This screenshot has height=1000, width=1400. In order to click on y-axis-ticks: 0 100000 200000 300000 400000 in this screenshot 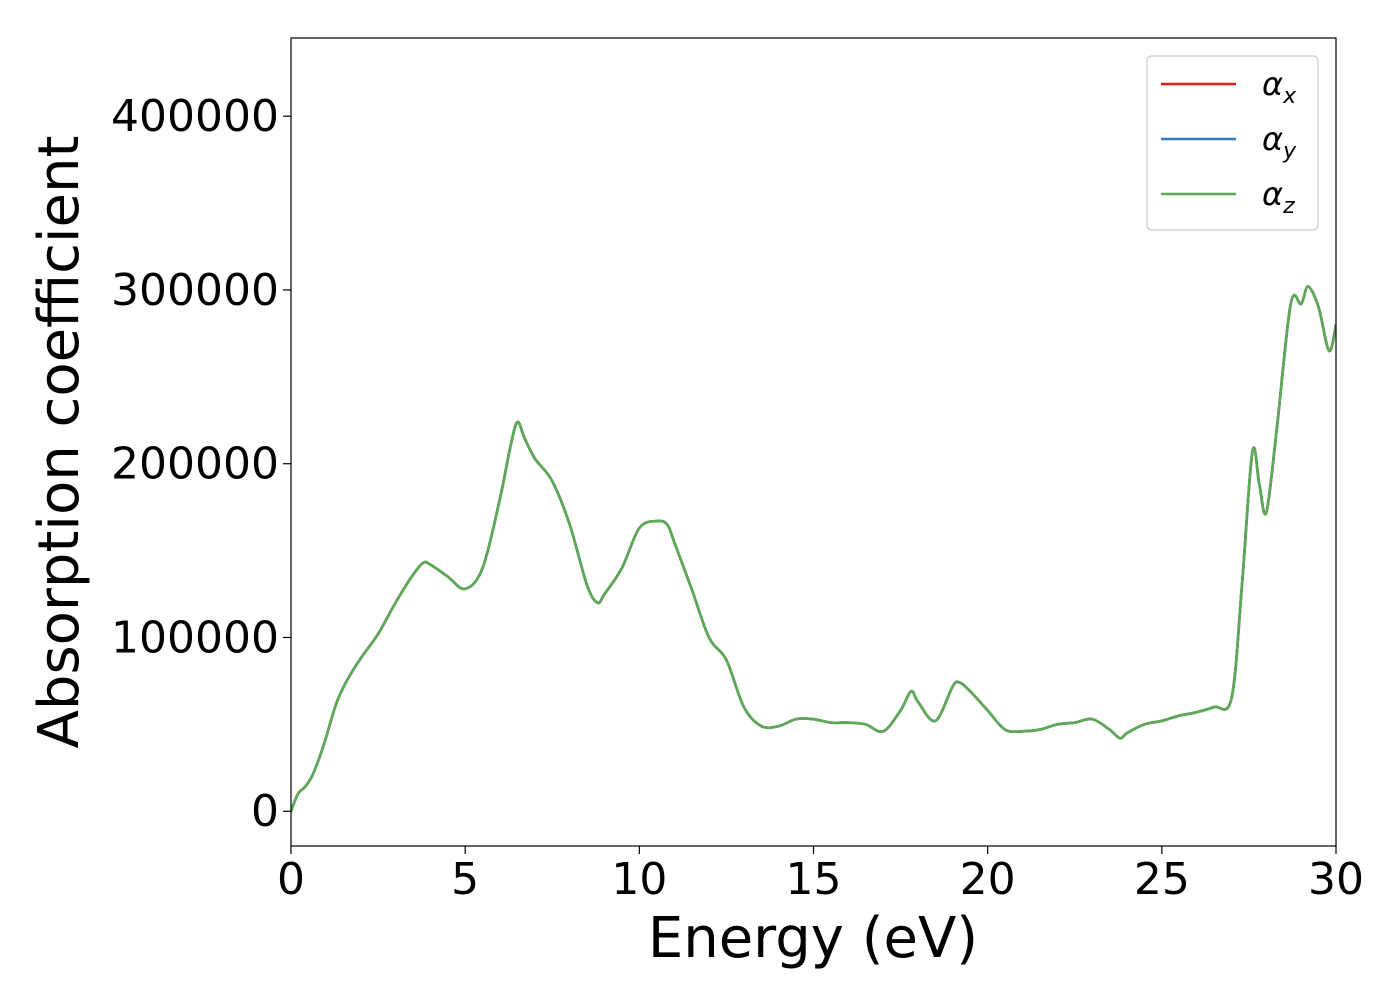, I will do `click(201, 464)`.